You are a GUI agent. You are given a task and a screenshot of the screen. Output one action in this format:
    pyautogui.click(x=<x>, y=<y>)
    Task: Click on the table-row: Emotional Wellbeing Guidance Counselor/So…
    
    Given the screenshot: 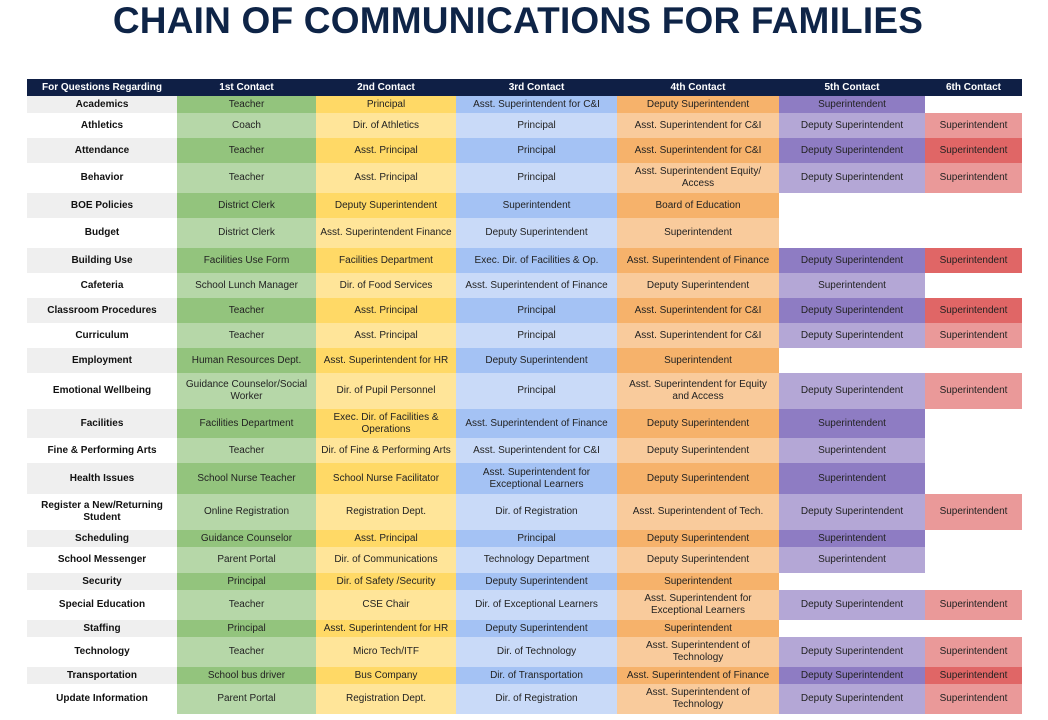 What is the action you would take?
    pyautogui.click(x=524, y=391)
    